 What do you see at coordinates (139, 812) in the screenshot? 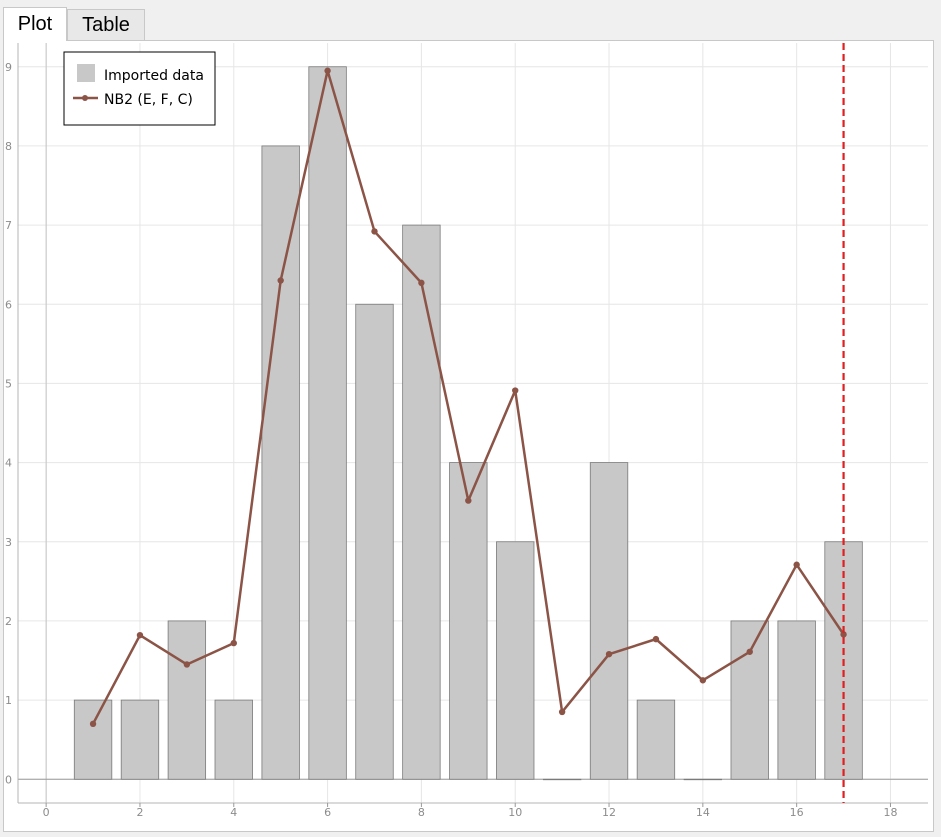
I see `x-tick-label: 2` at bounding box center [139, 812].